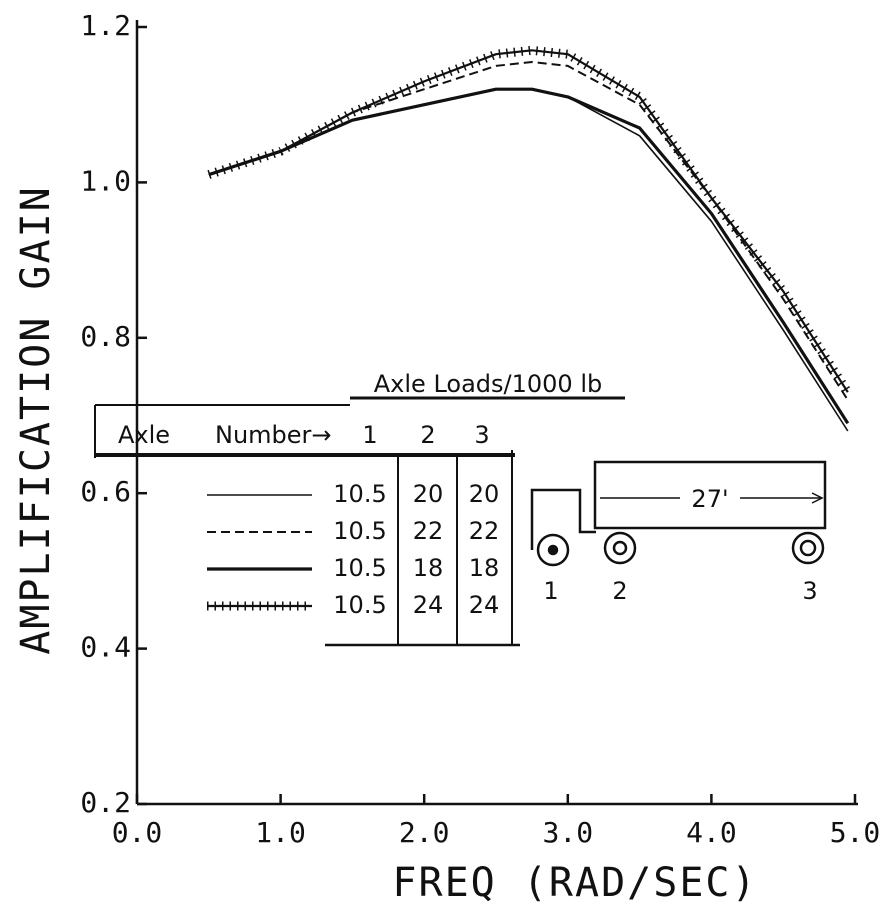 The image size is (890, 918). What do you see at coordinates (36, 419) in the screenshot?
I see `y-axis-label: AMPLIFICATION GAIN` at bounding box center [36, 419].